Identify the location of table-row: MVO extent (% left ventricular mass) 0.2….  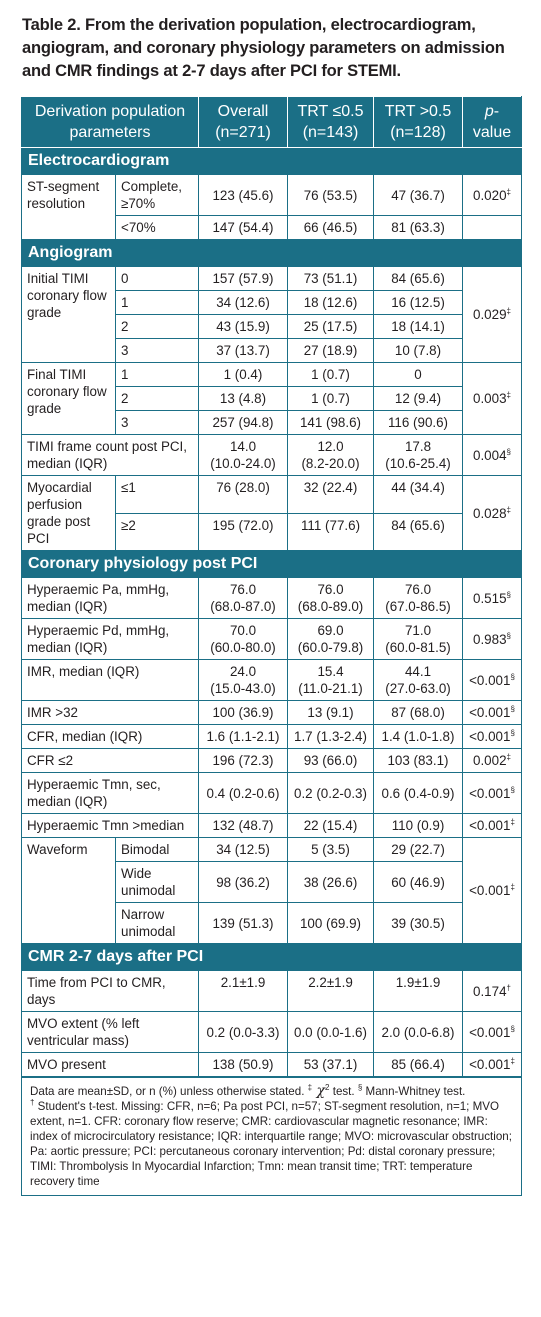
(271, 1032).